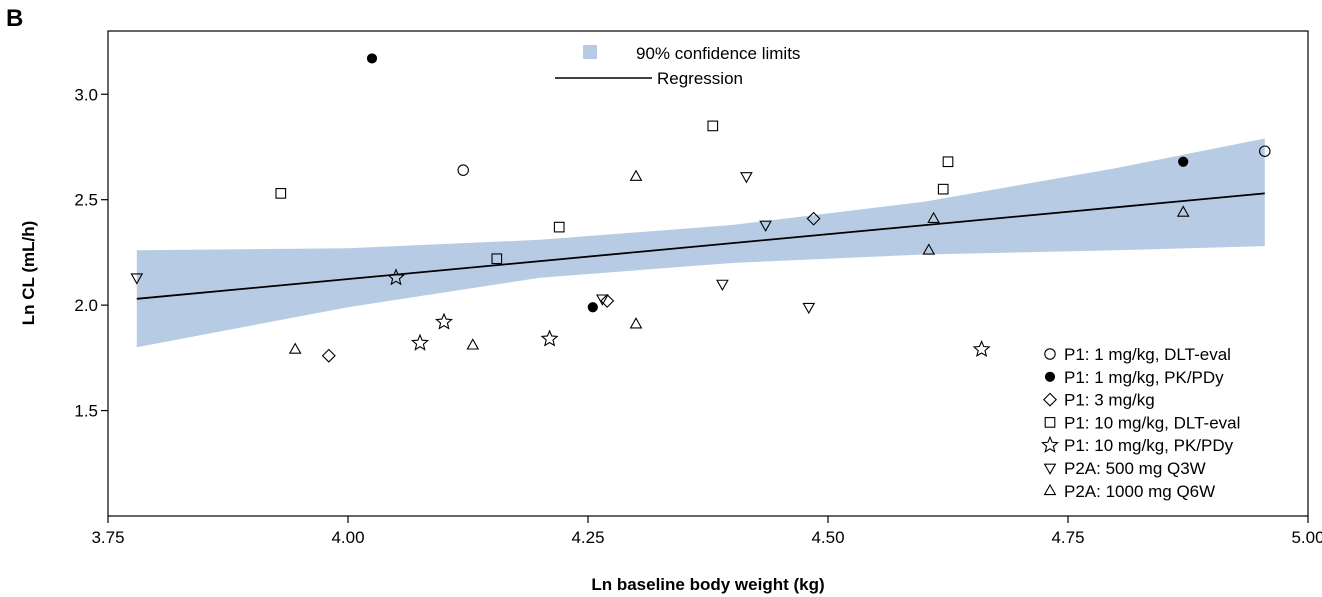 The height and width of the screenshot is (597, 1322). What do you see at coordinates (86, 94) in the screenshot?
I see `y-tick-label: 3.0` at bounding box center [86, 94].